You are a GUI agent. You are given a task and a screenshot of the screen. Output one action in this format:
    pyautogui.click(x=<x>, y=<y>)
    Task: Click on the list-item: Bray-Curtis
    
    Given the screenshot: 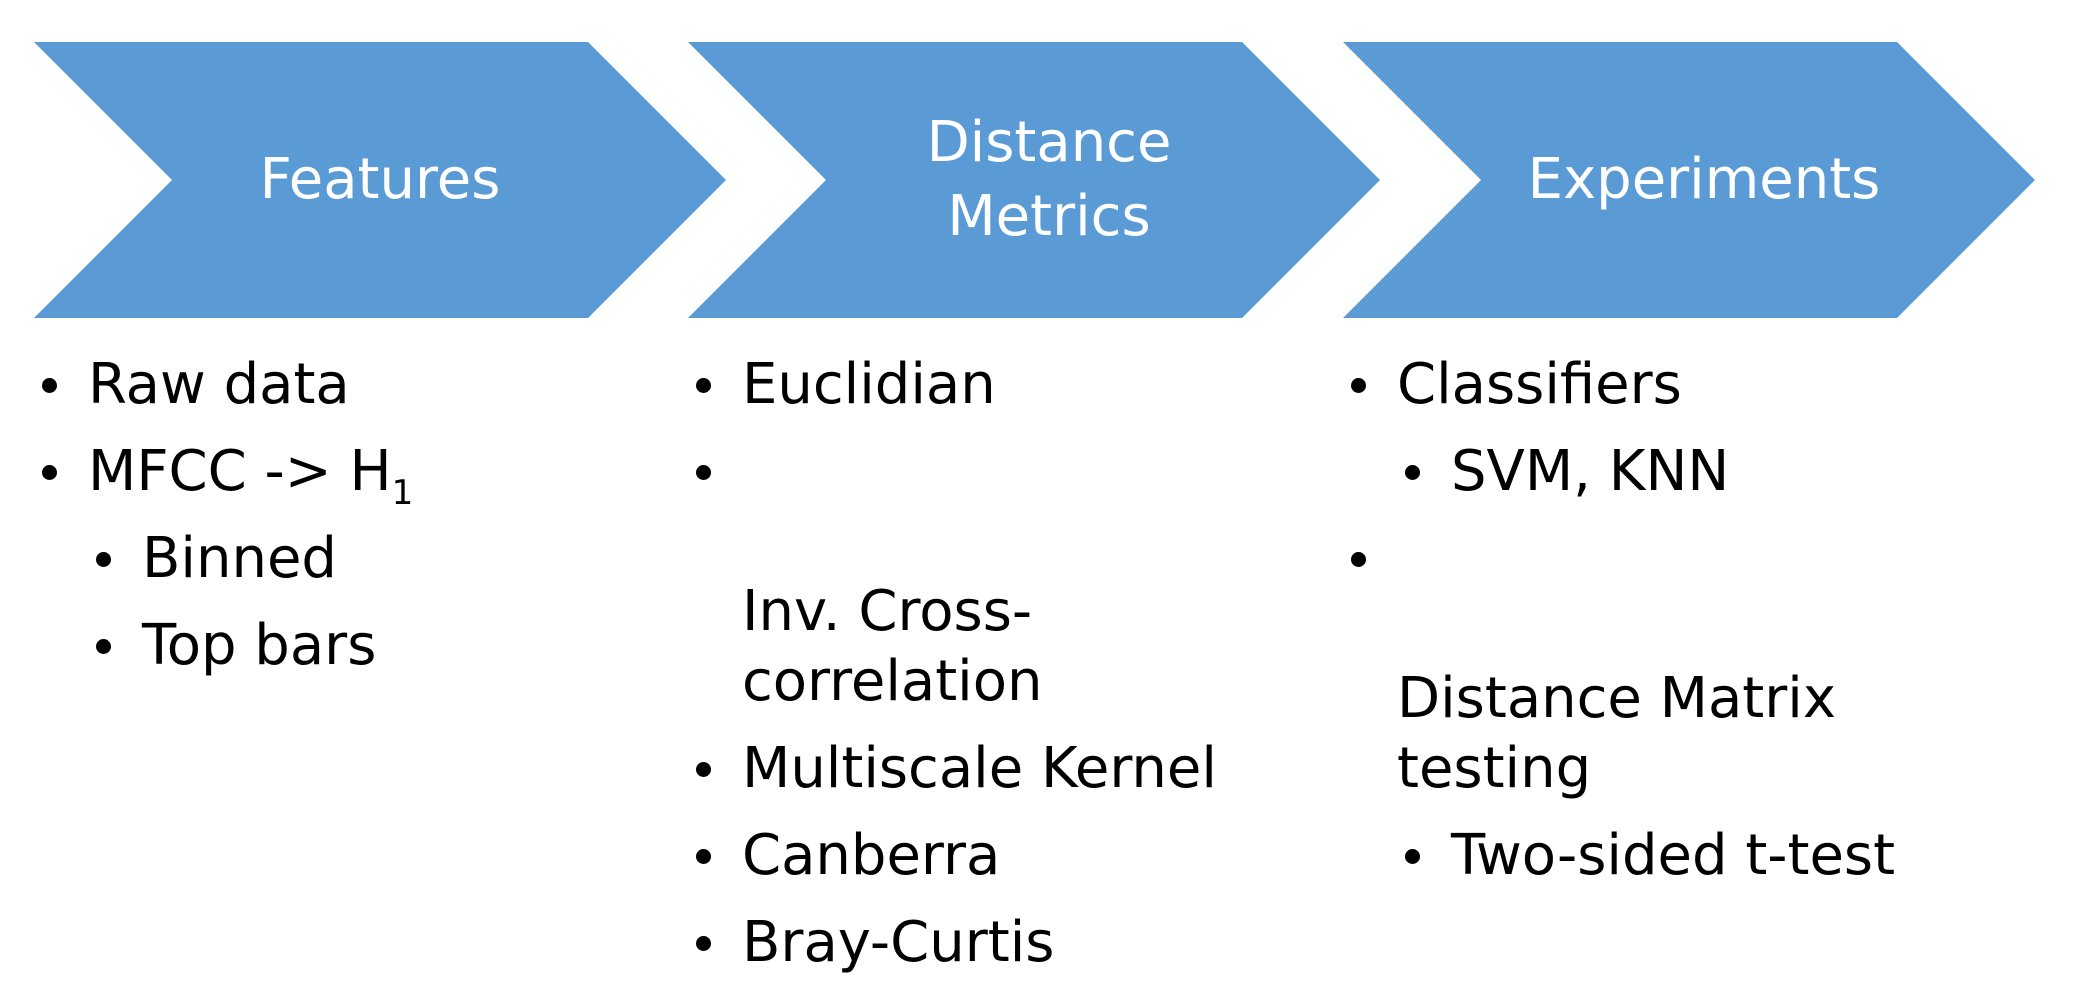 What is the action you would take?
    pyautogui.click(x=965, y=943)
    